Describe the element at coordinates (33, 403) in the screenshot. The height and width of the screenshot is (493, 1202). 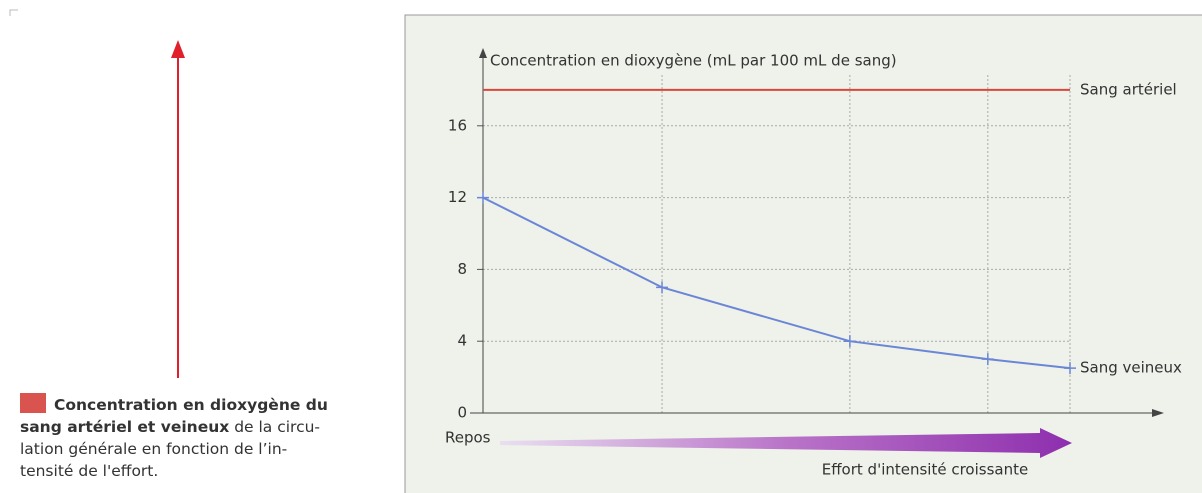
I see `caption-square` at that location.